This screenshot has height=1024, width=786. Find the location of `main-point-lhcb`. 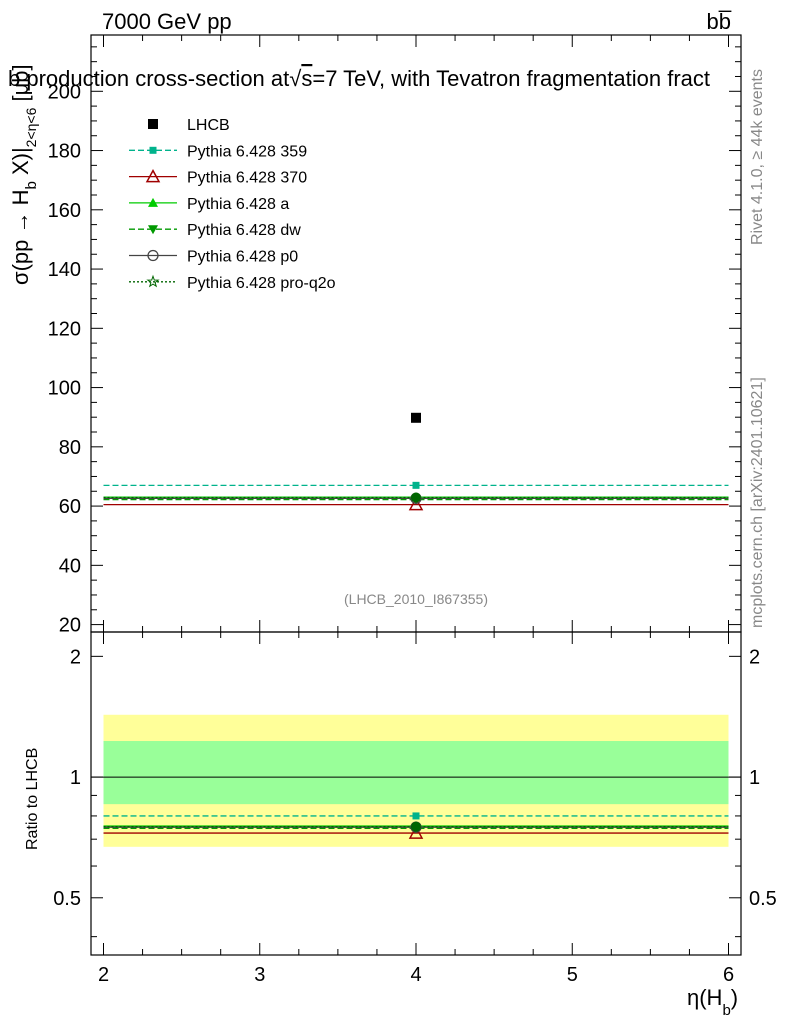

main-point-lhcb is located at coordinates (416, 417).